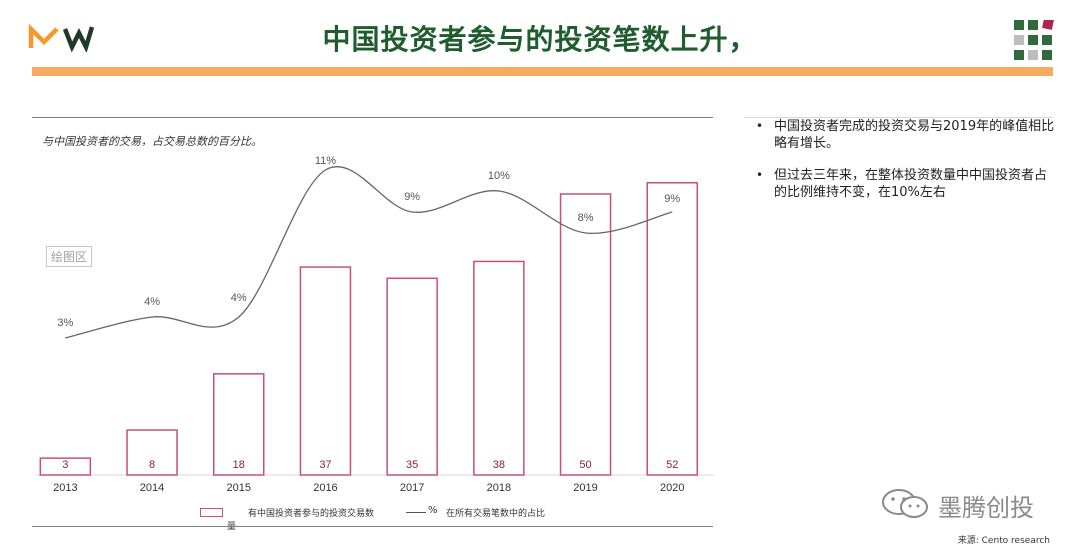  I want to click on header-accent-bar, so click(542, 71).